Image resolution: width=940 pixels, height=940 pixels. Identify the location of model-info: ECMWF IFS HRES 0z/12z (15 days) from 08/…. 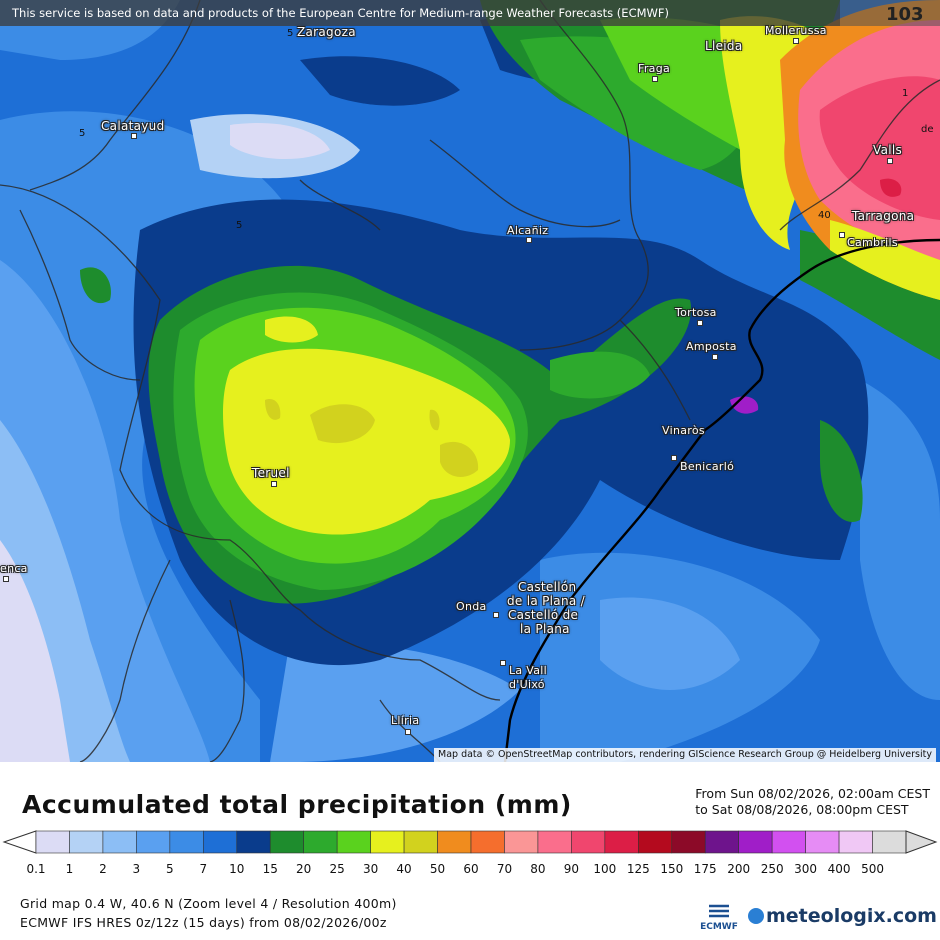
(203, 922).